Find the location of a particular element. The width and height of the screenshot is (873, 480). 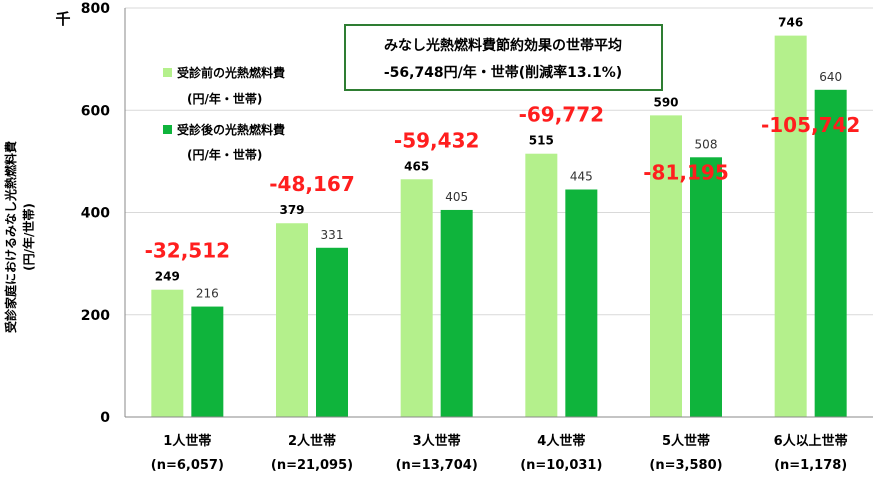

legend-label-after: 受診後の光熱燃料費 is located at coordinates (231, 129).